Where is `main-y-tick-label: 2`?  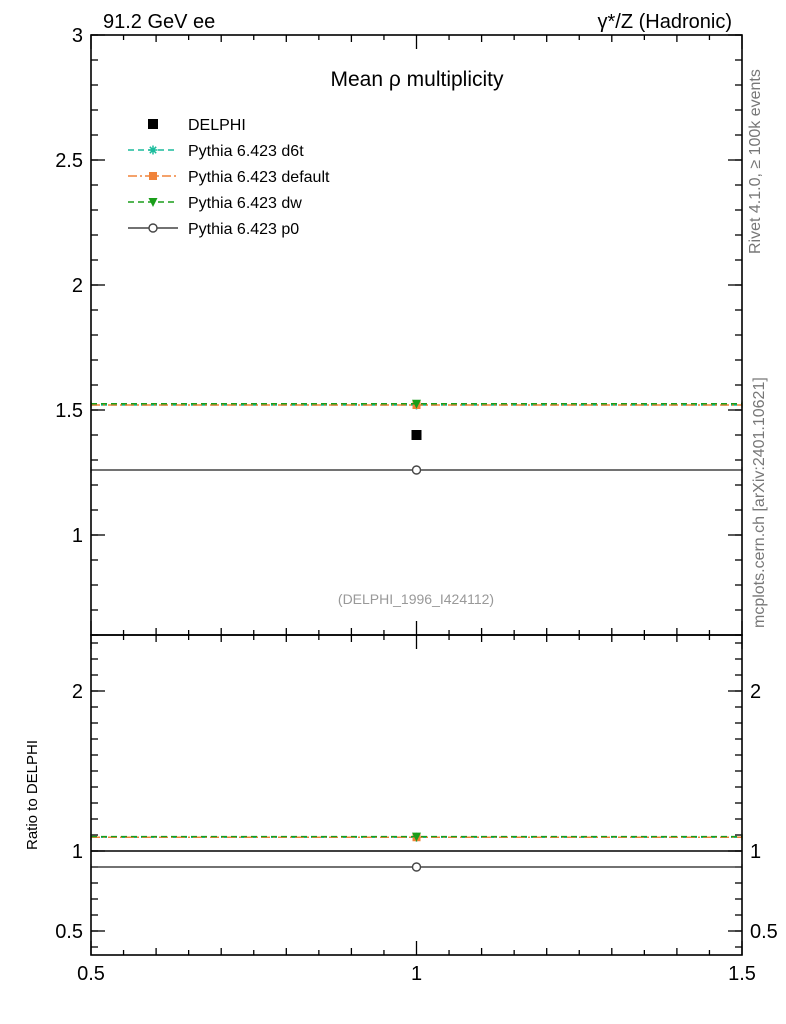 main-y-tick-label: 2 is located at coordinates (77, 286).